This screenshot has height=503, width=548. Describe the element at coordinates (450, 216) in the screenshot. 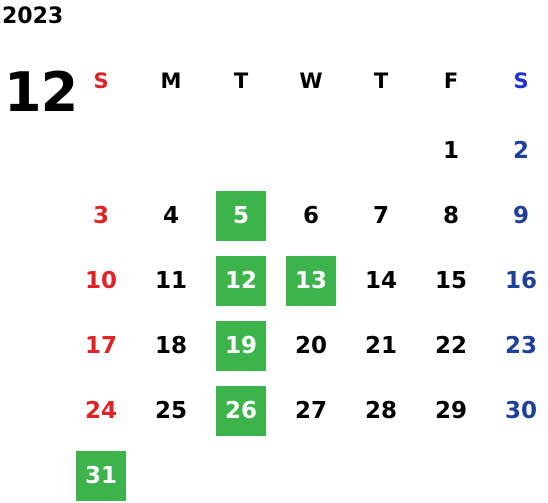

I see `day-cell-8: 8` at that location.